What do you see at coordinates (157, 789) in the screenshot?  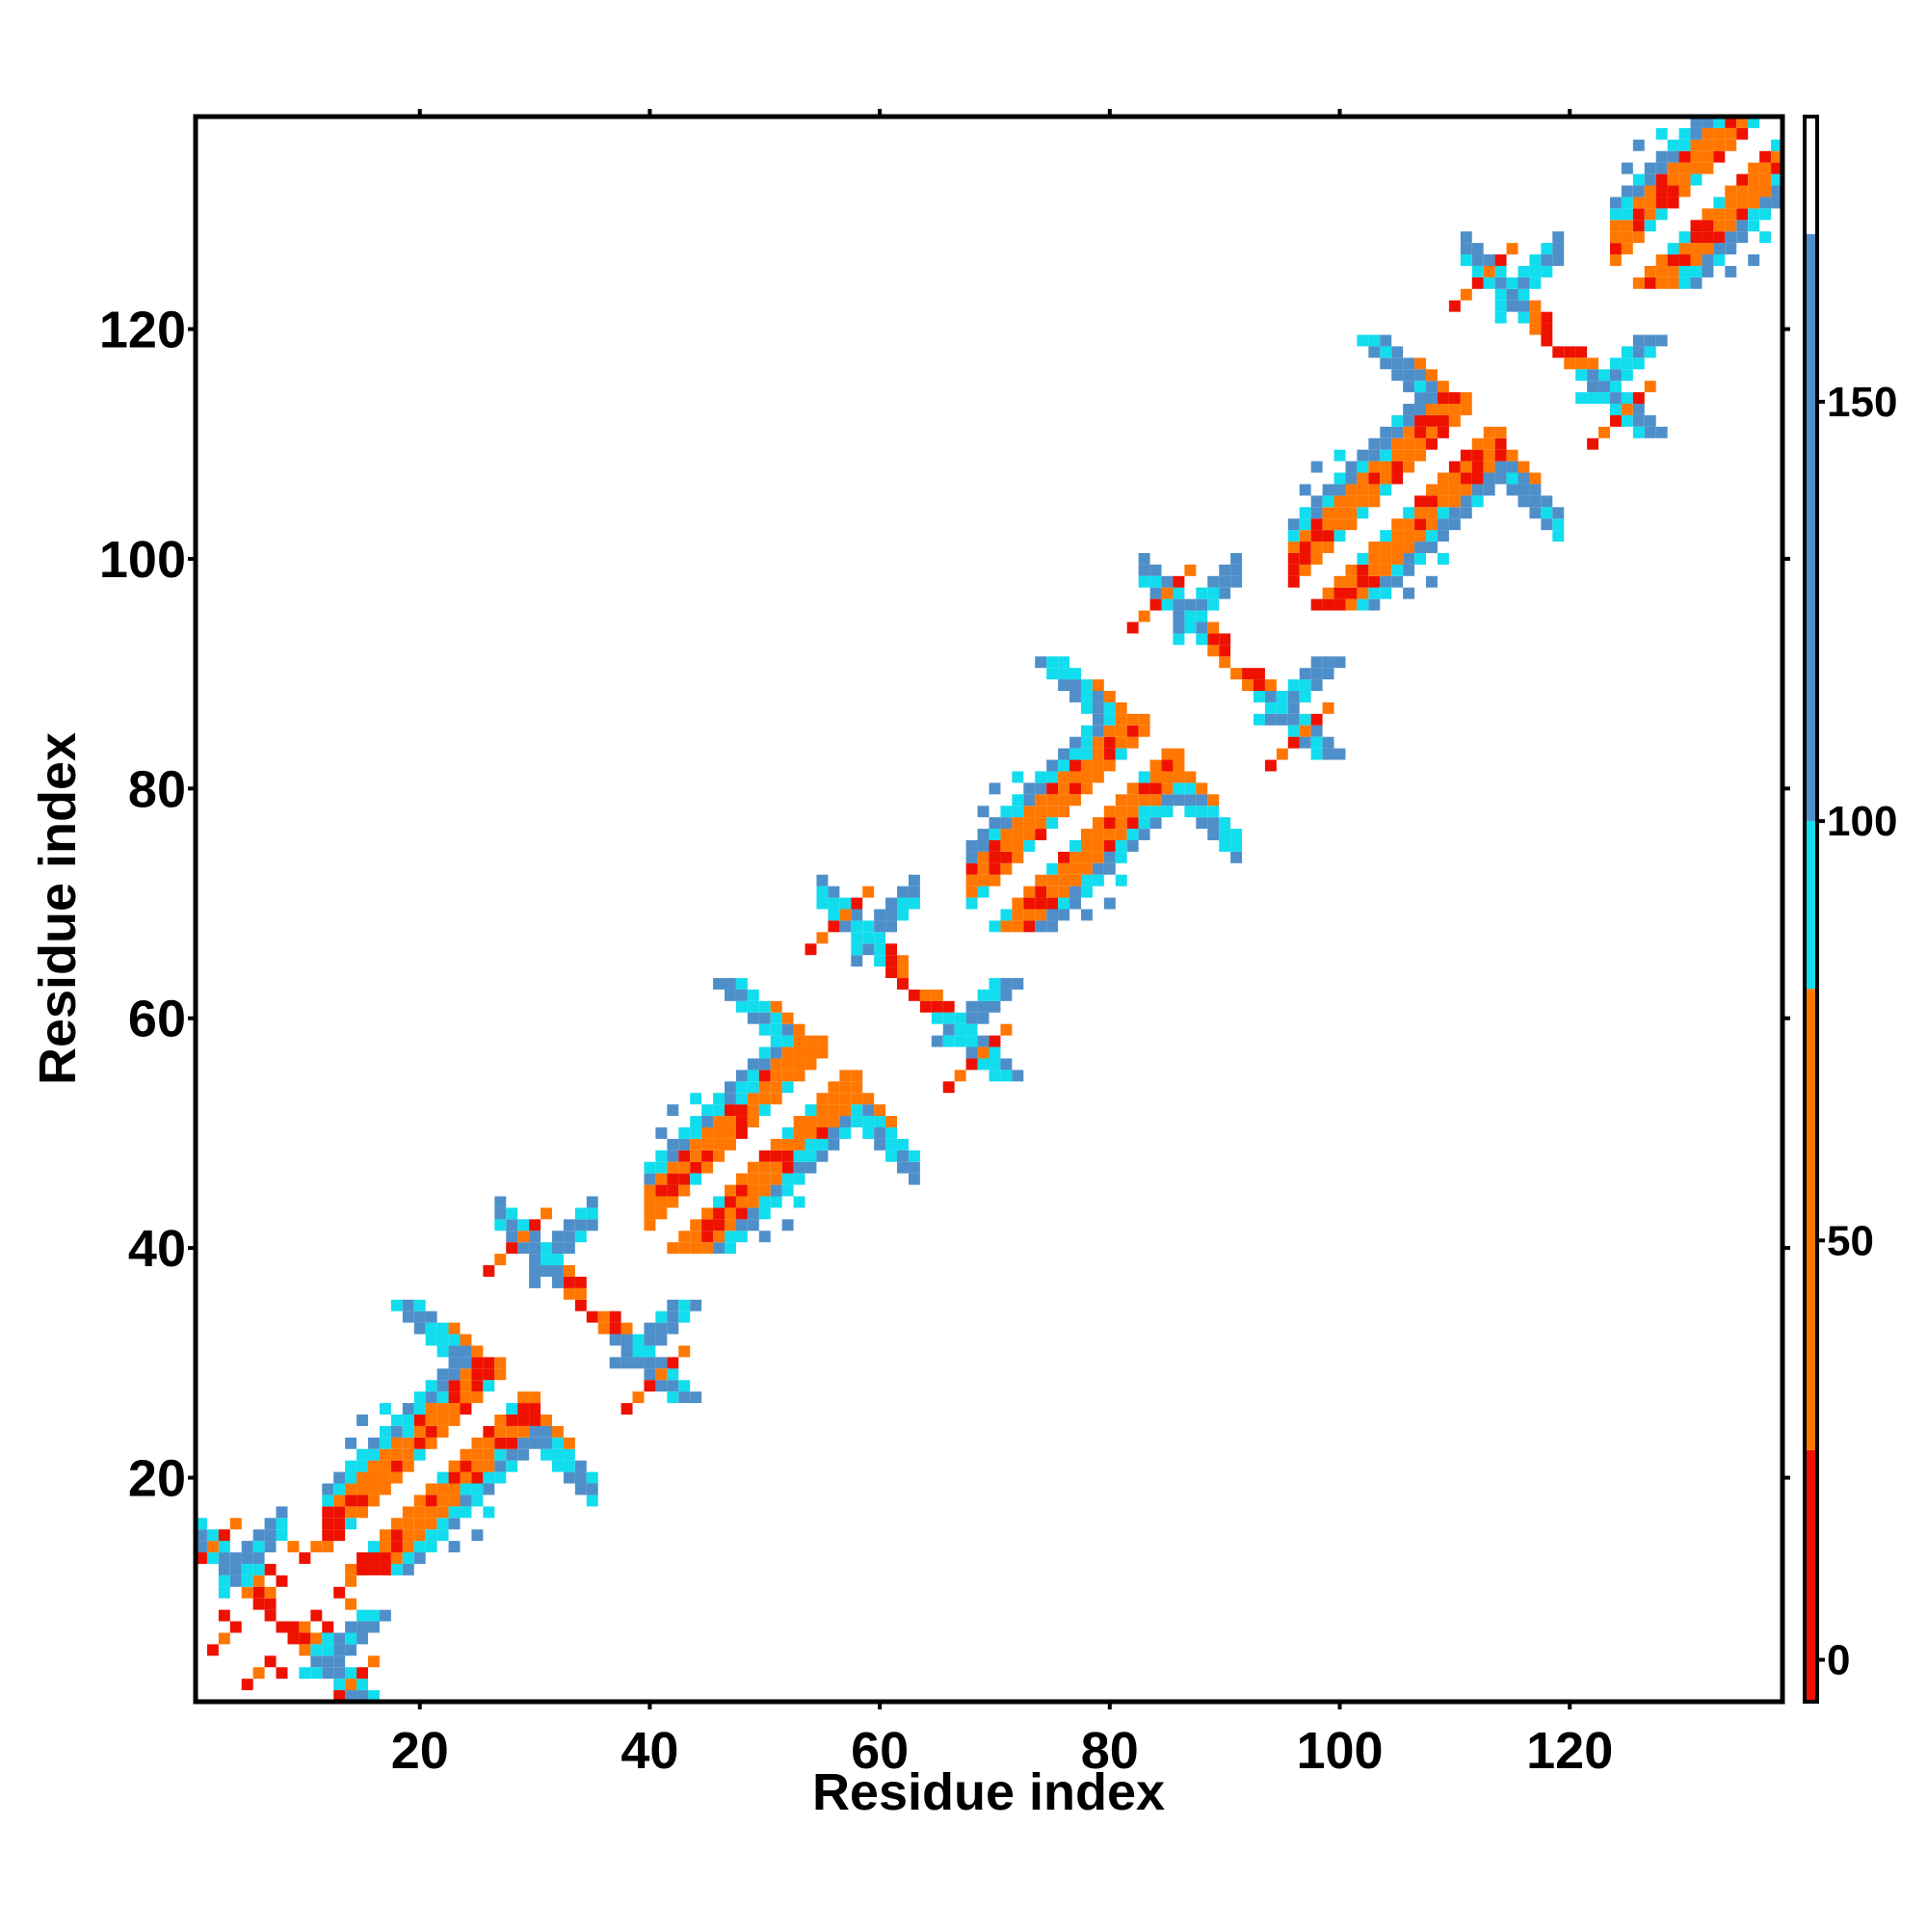 I see `y-tick-label: 80` at bounding box center [157, 789].